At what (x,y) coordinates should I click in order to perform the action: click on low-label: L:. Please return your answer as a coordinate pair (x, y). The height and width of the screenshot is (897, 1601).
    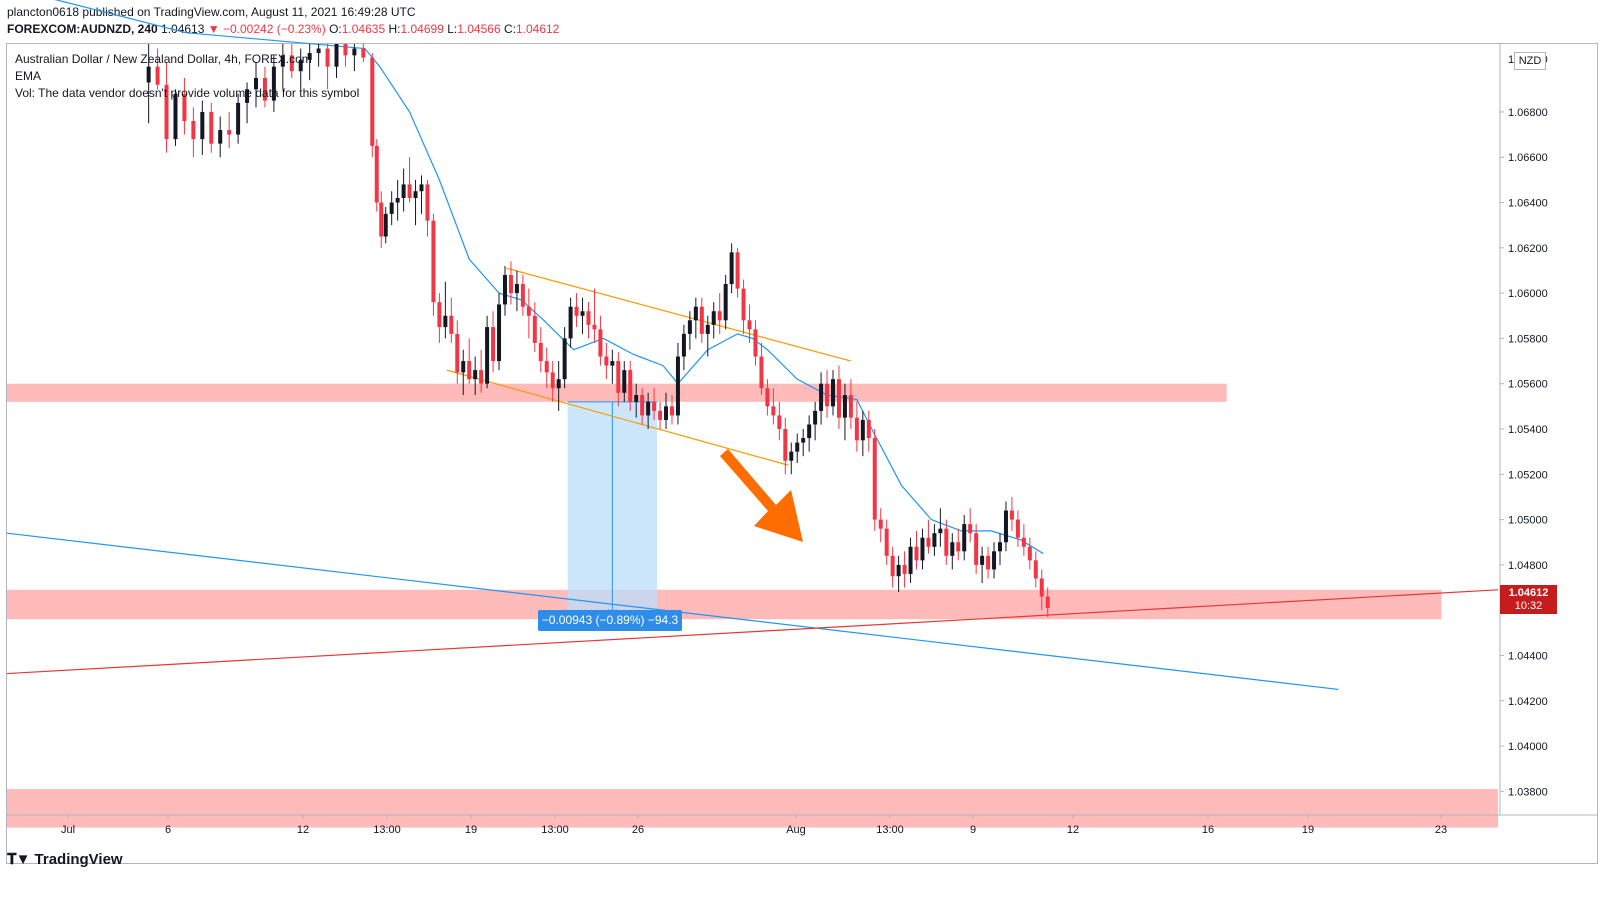
    Looking at the image, I should click on (452, 29).